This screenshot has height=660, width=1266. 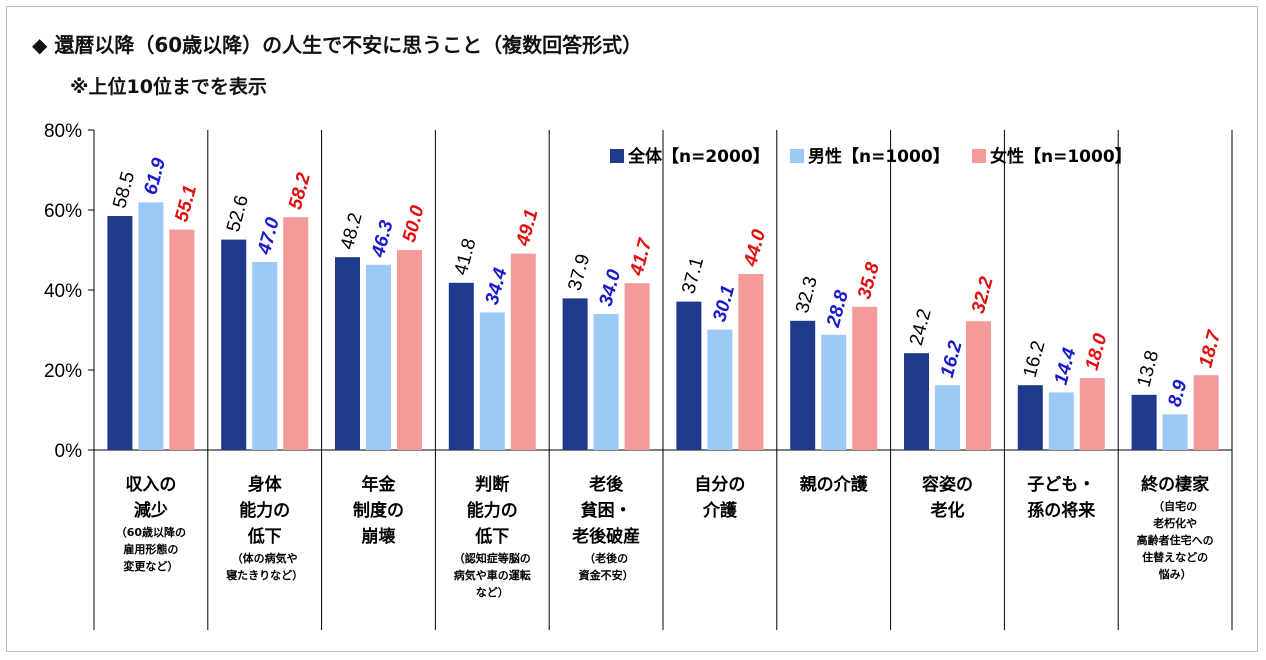 I want to click on category-label: 老後, so click(x=606, y=484).